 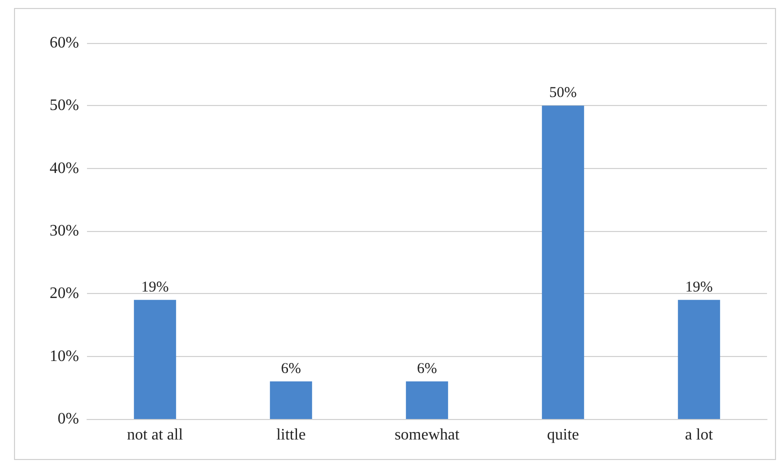 I want to click on y-tick-label: 20%, so click(x=64, y=293).